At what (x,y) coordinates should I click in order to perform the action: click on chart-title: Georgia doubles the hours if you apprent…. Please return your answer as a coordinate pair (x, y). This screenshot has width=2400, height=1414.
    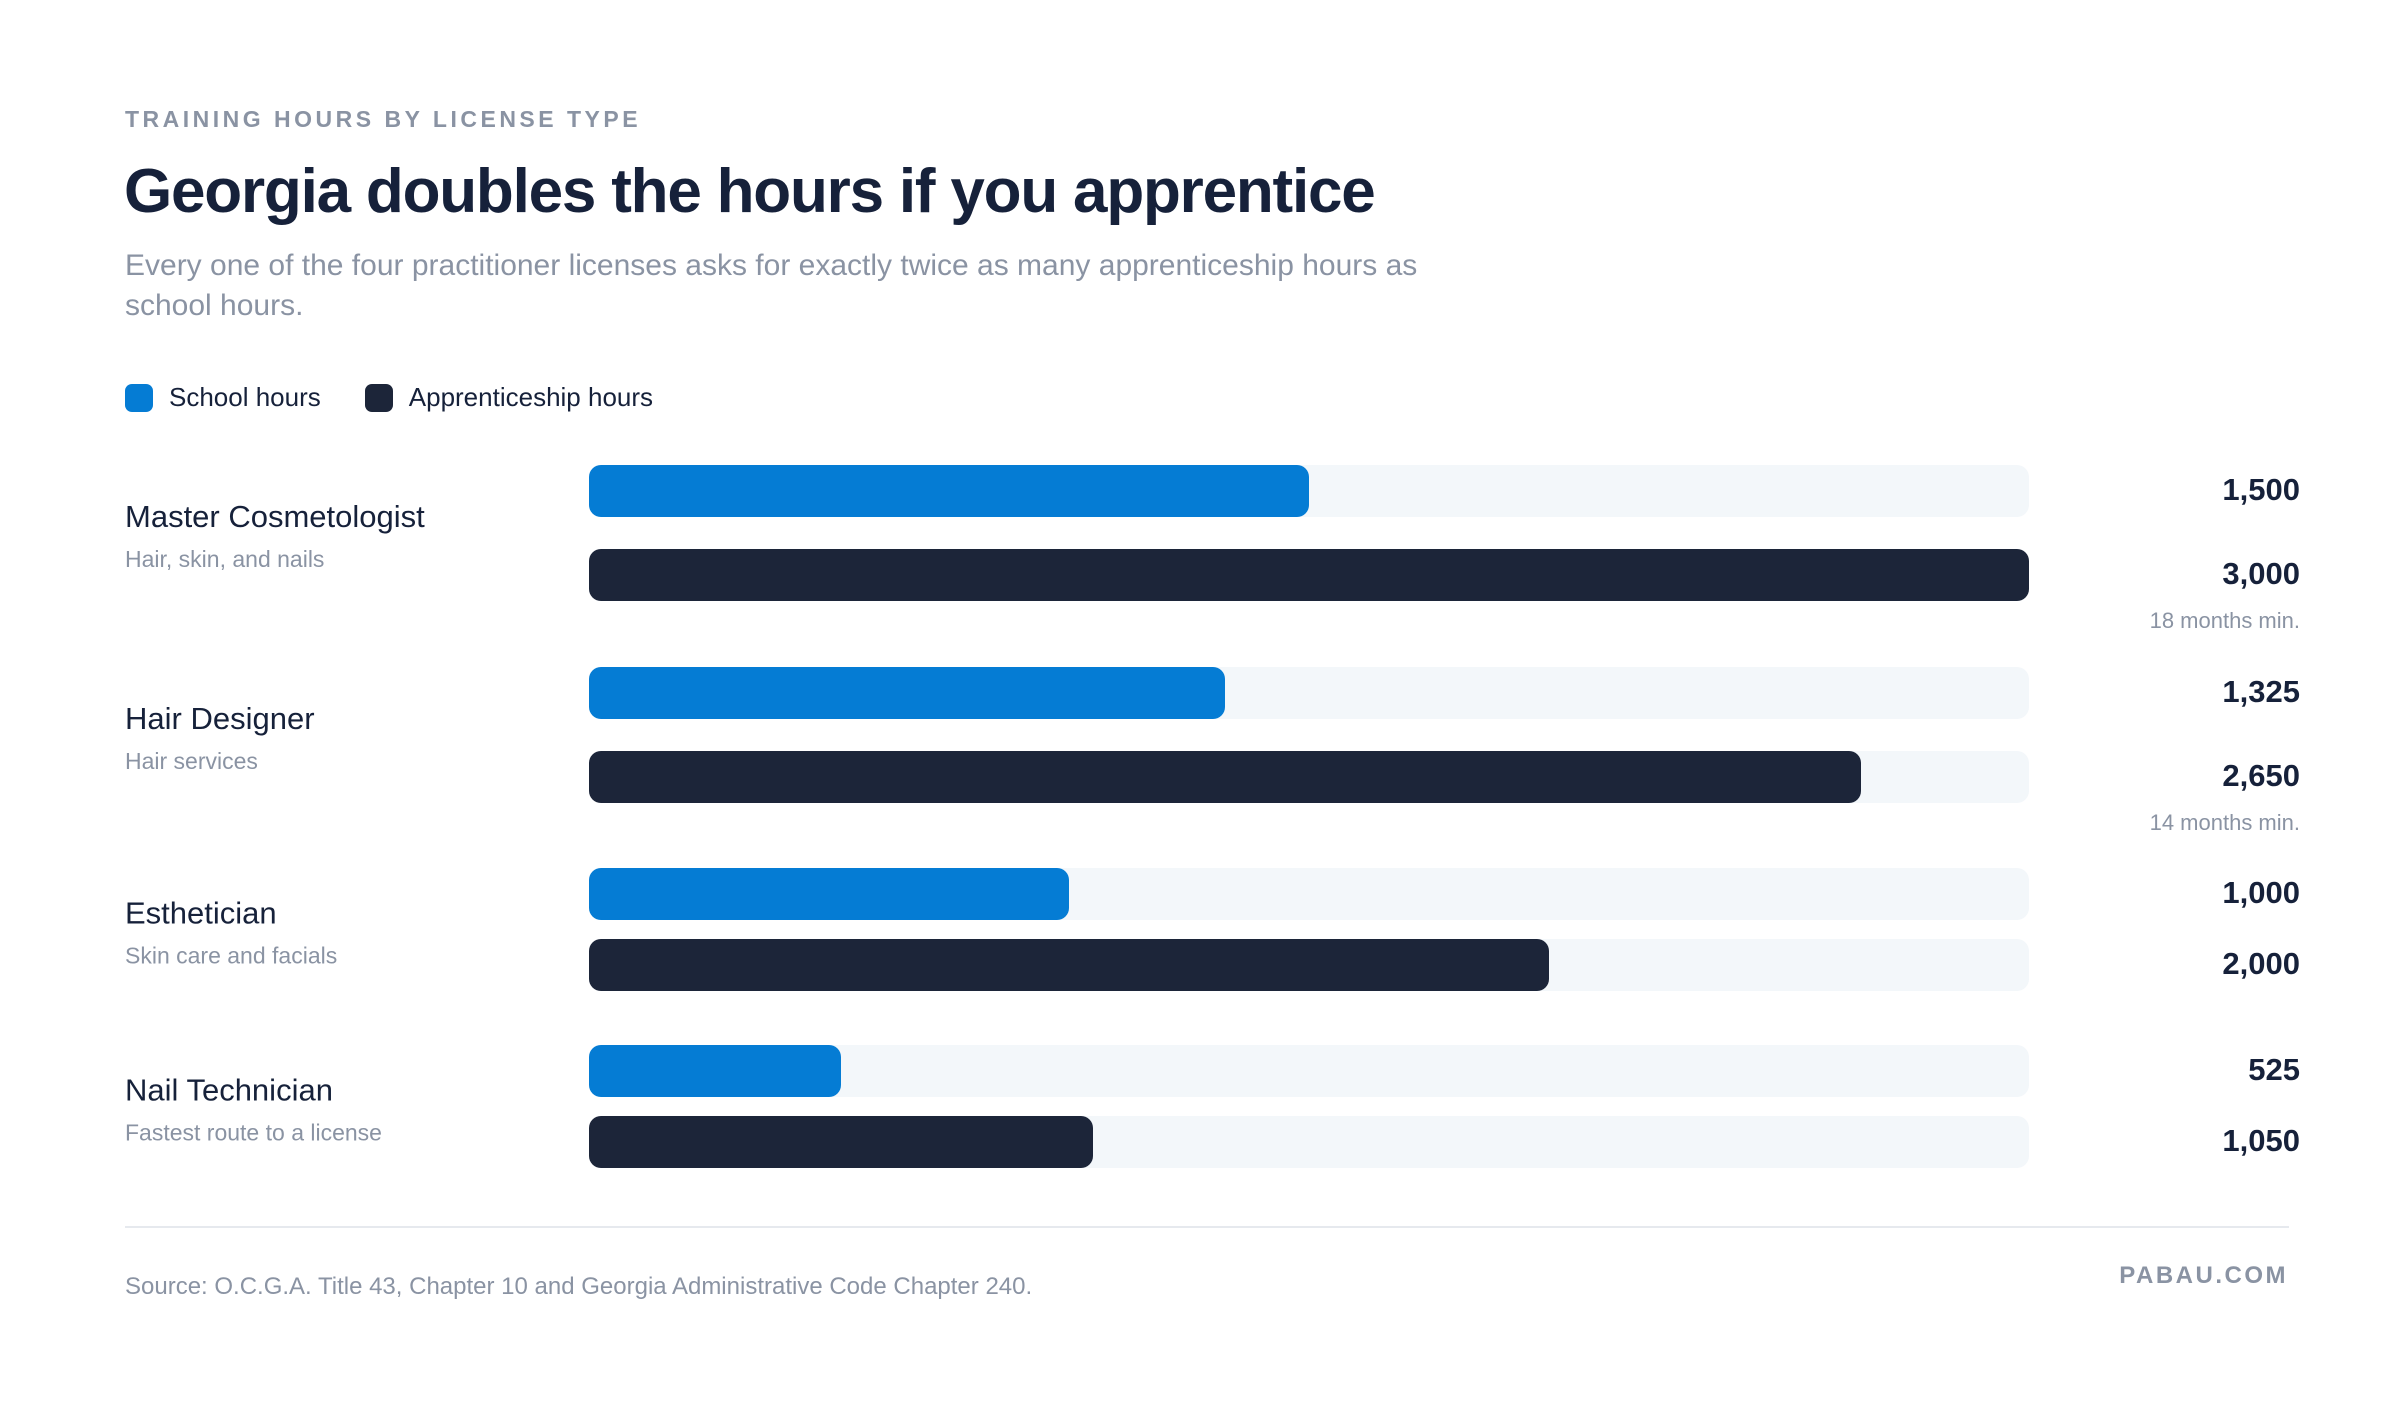
    Looking at the image, I should click on (750, 191).